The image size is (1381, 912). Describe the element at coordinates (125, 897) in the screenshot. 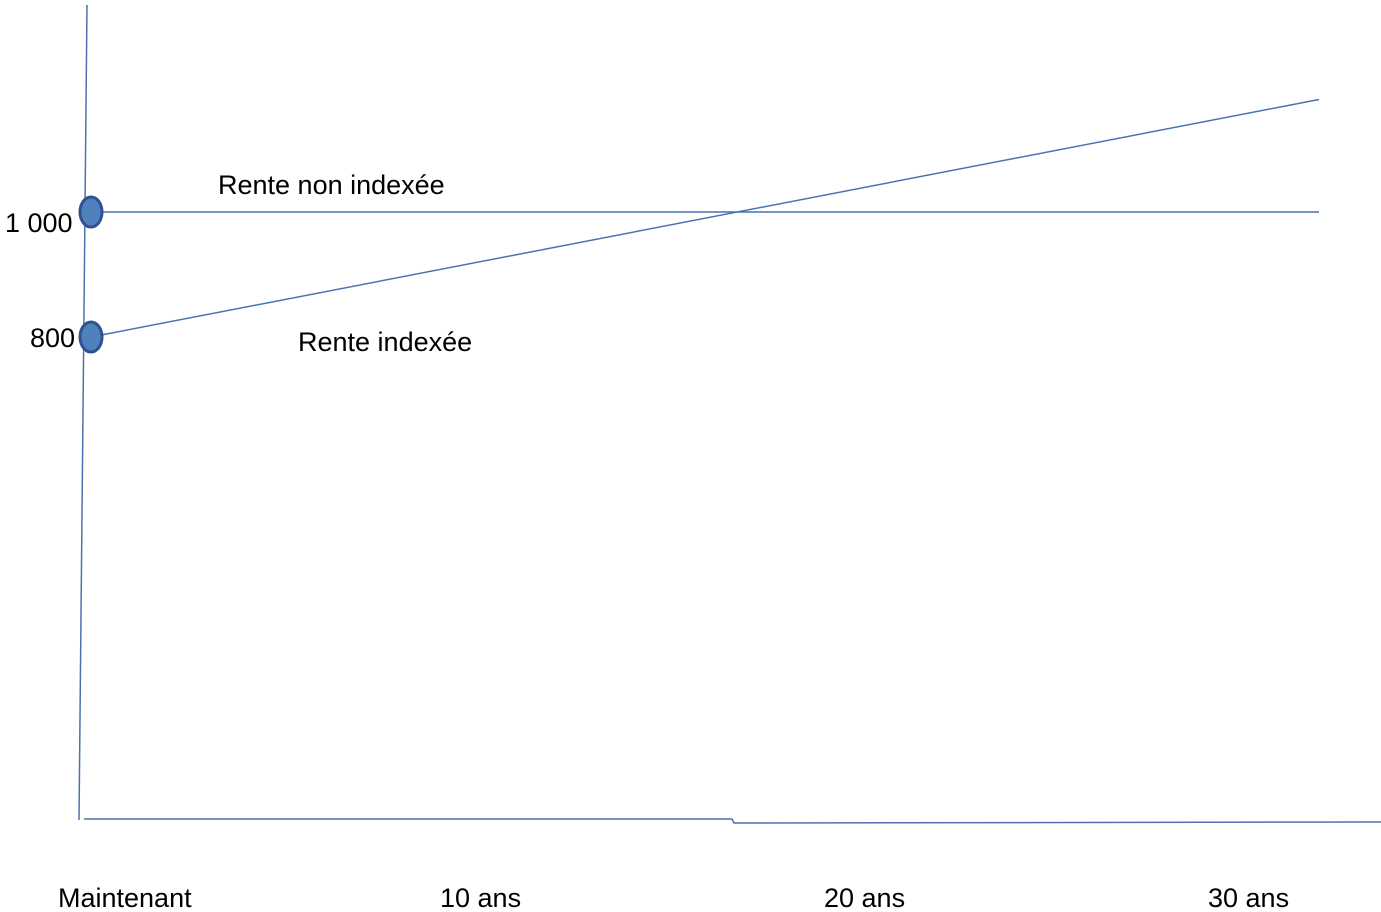

I see `x-tick-label-maintenant: Maintenant` at that location.